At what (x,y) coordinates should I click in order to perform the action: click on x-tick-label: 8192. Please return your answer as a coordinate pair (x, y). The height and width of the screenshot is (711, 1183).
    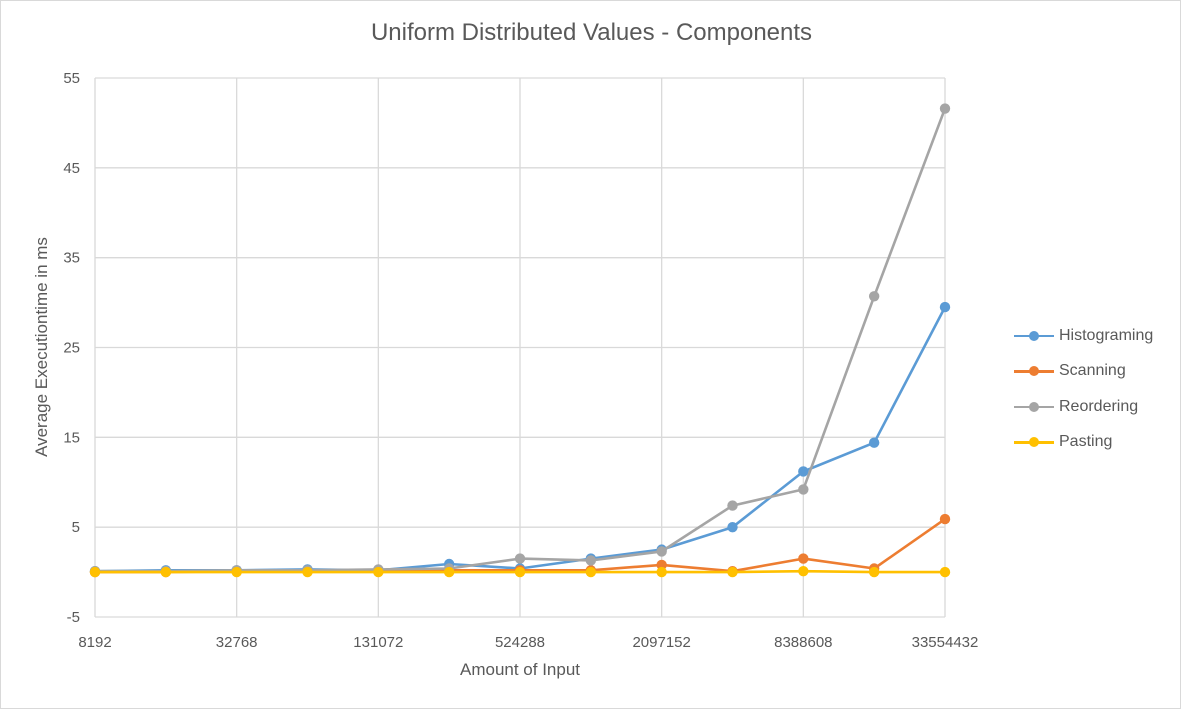
    Looking at the image, I should click on (94, 642).